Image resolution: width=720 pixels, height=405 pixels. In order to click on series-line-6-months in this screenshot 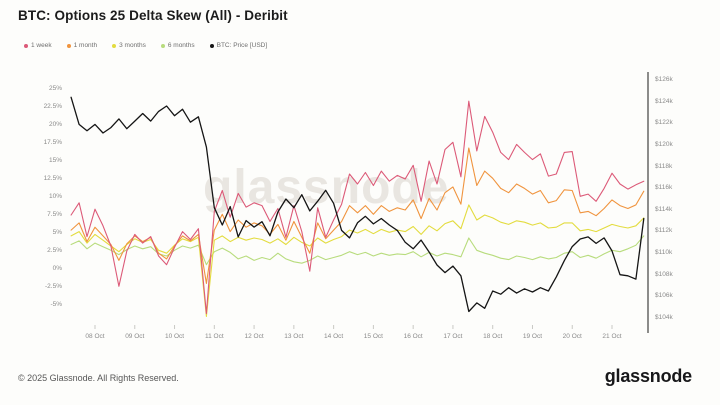, I will do `click(357, 250)`.